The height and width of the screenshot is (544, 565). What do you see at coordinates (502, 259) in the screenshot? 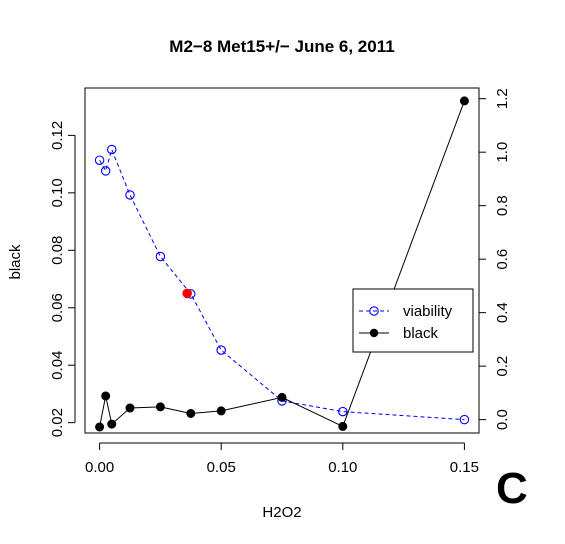
I see `y2-tick-label: 0.6` at bounding box center [502, 259].